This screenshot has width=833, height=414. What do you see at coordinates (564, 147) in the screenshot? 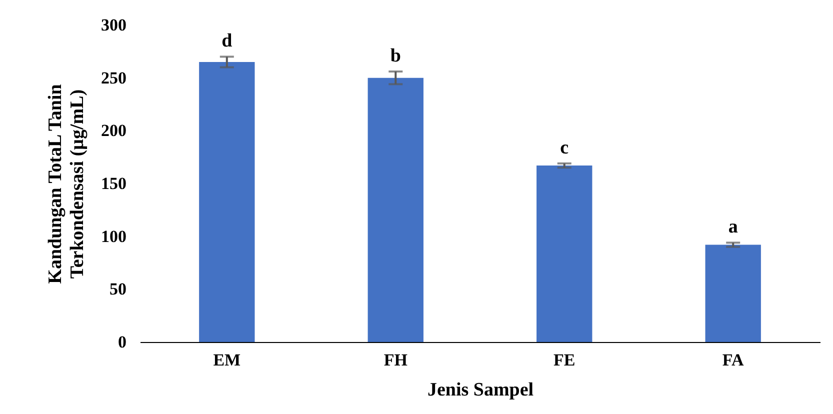
I see `annotation: c` at bounding box center [564, 147].